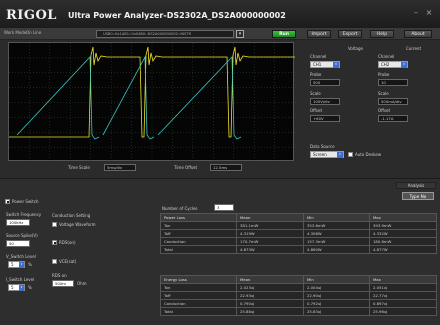  I want to click on voltage-channel-value: CH1, so click(317, 64).